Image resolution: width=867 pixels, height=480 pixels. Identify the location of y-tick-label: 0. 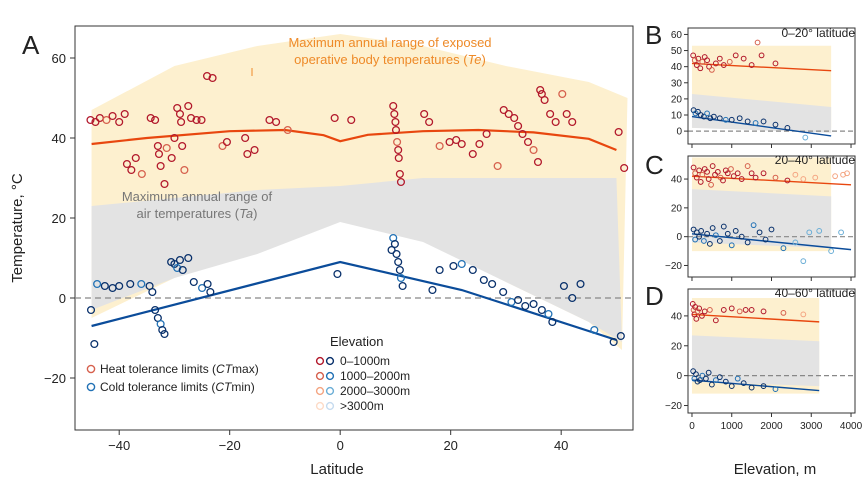
(62, 298).